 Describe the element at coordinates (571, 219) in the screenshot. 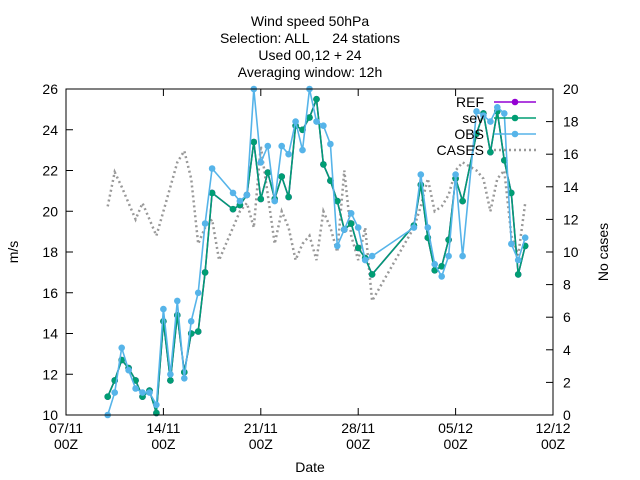

I see `y2-tick-label: 12` at that location.